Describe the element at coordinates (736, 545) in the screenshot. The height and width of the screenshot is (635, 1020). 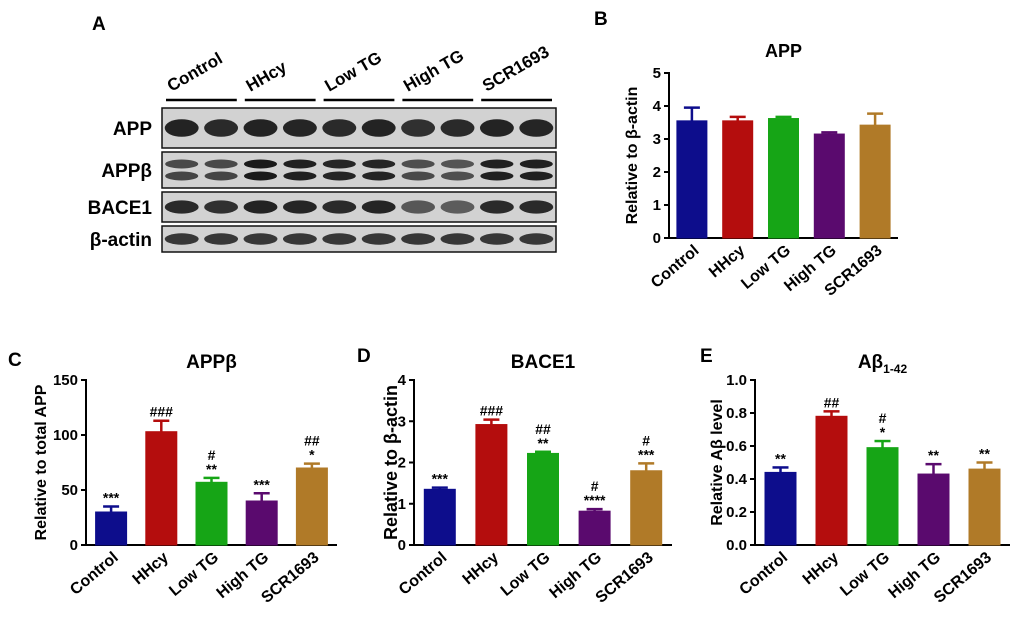
I see `y-tick-label: 0.0` at that location.